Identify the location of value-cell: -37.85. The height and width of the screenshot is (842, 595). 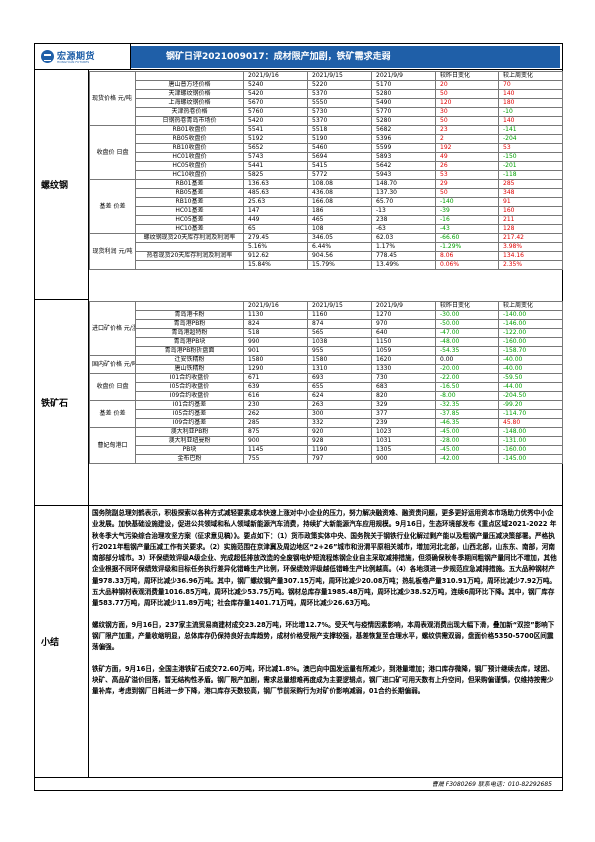
(467, 414).